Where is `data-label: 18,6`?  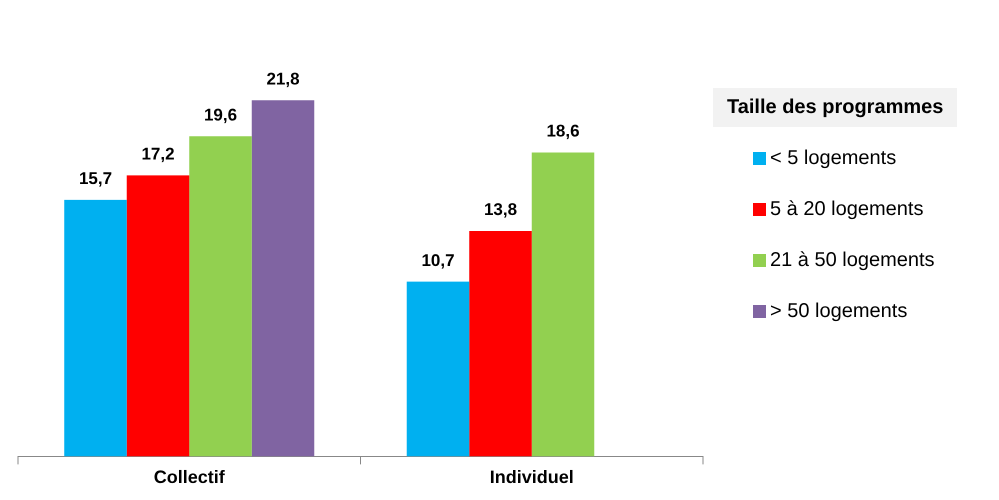 data-label: 18,6 is located at coordinates (563, 131).